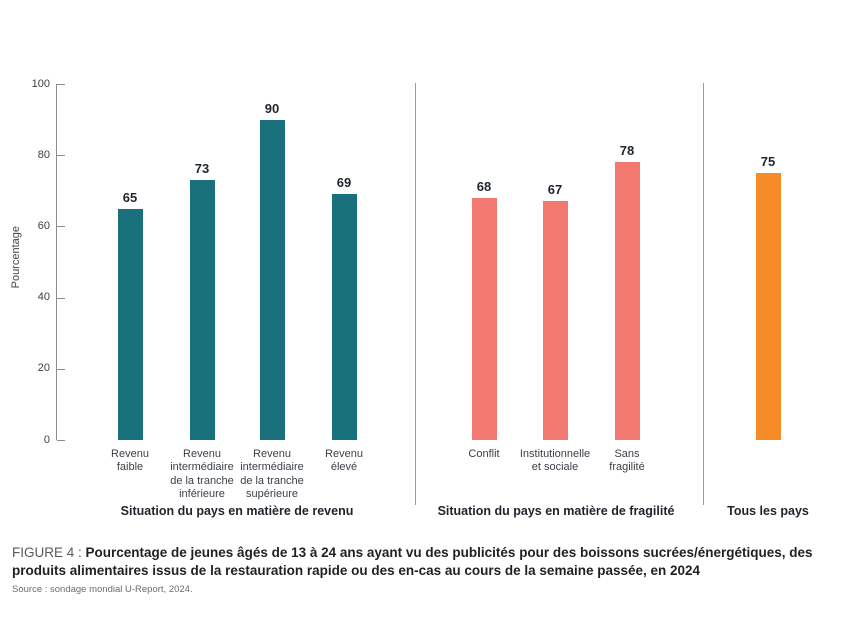  What do you see at coordinates (627, 454) in the screenshot?
I see `category-label-line: Sans` at bounding box center [627, 454].